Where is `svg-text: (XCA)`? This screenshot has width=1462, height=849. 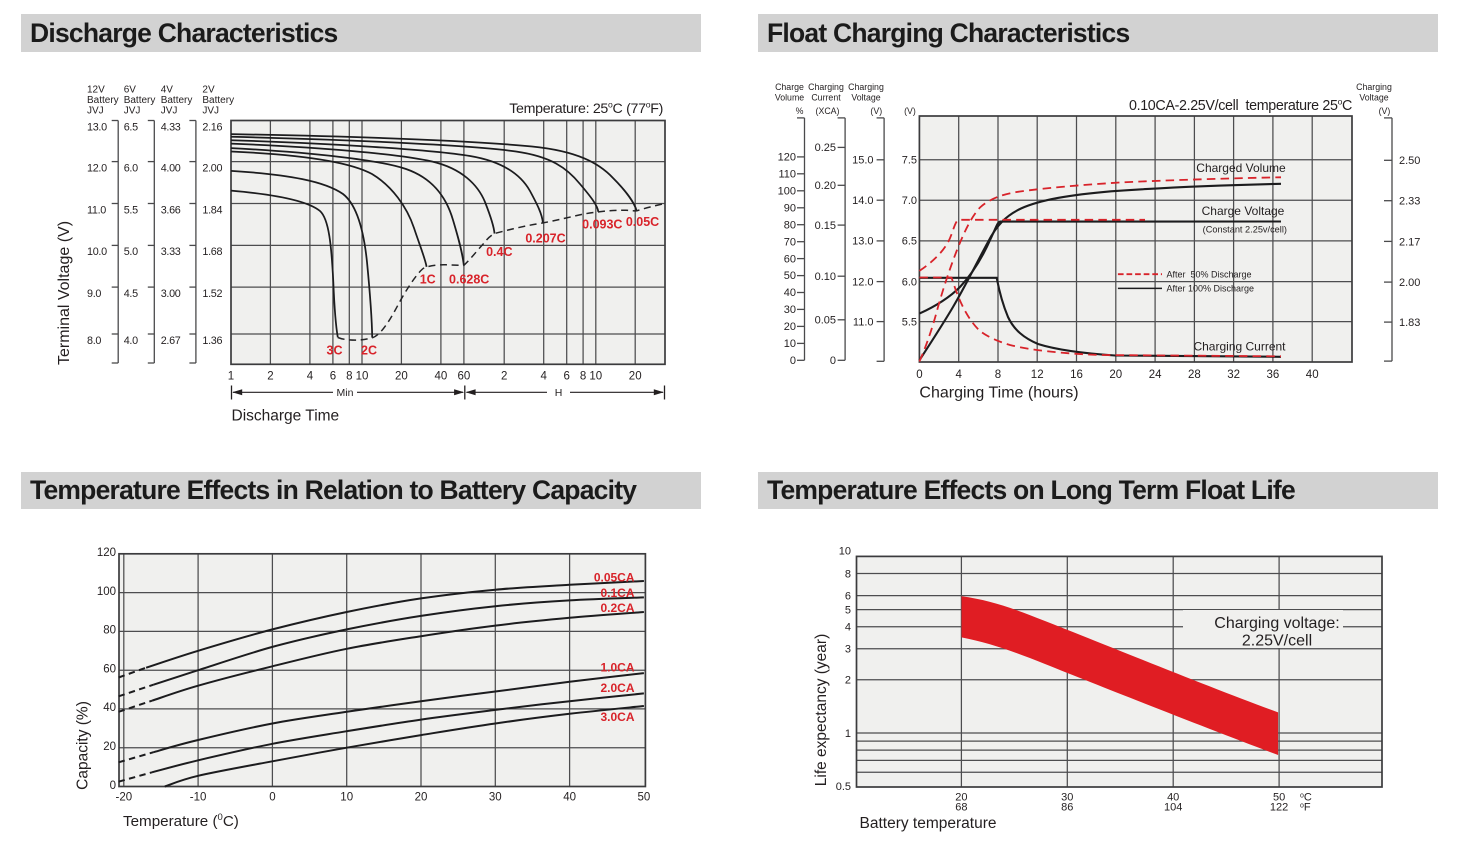
svg-text: (XCA) is located at coordinates (828, 111).